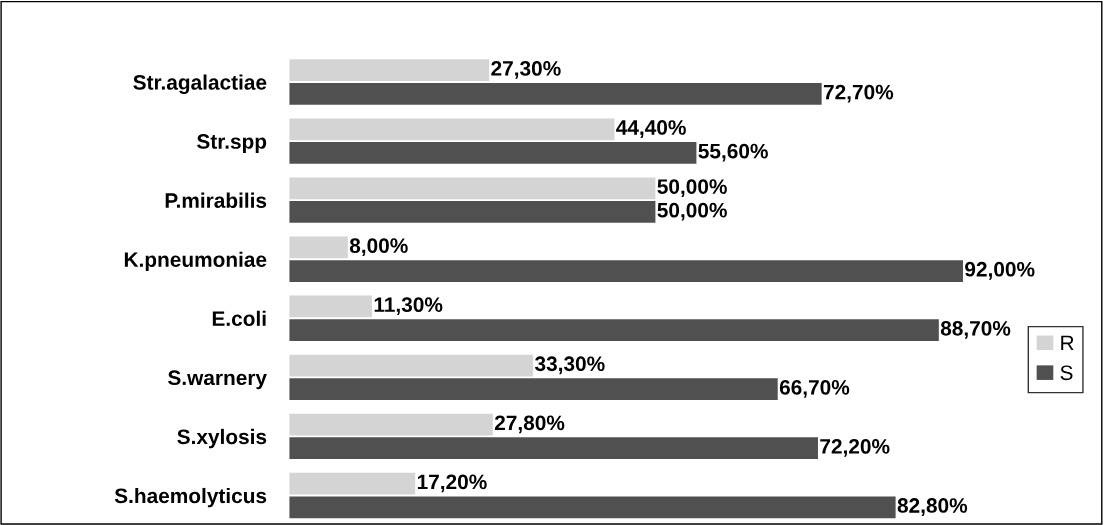  I want to click on data-label: 55,60%, so click(733, 152).